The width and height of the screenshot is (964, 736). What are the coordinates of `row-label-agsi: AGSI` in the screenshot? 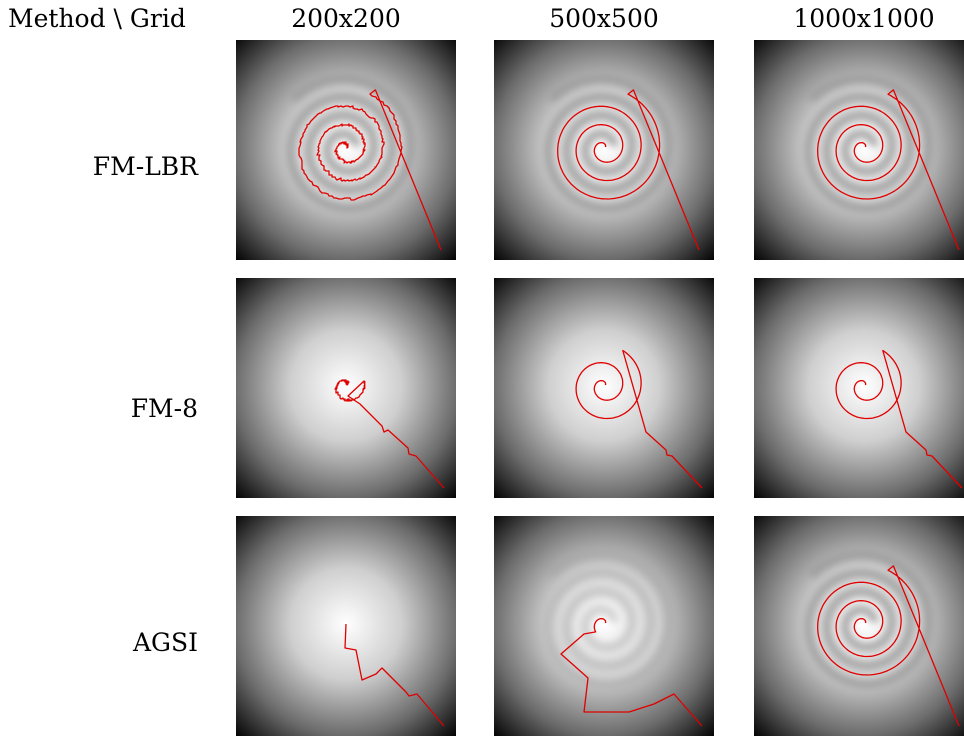 It's located at (165, 642).